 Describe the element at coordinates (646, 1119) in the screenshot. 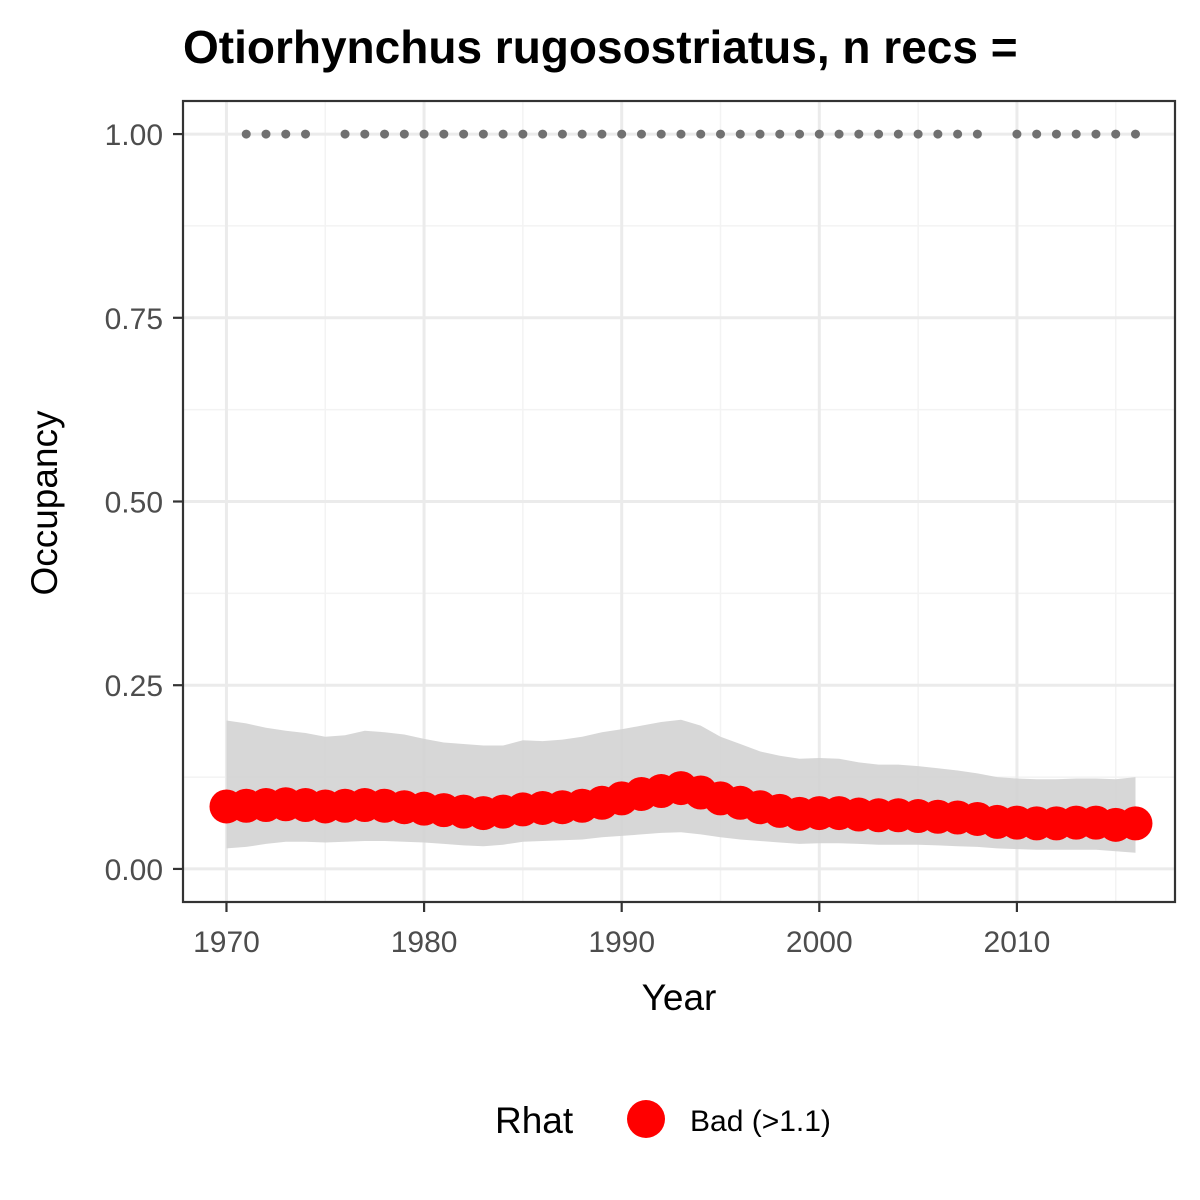

I see `legend-key-bad` at that location.